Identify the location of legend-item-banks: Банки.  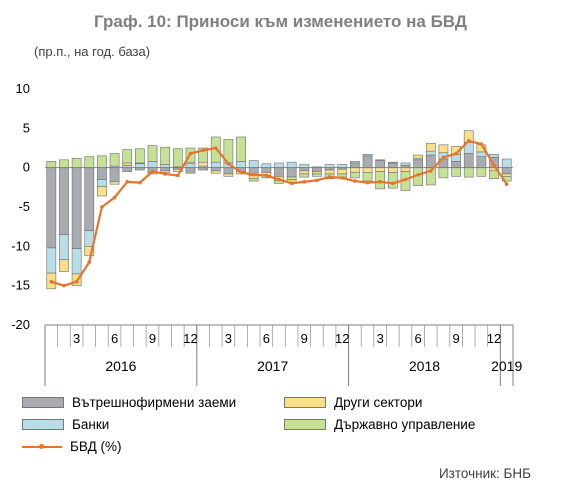
(65, 424).